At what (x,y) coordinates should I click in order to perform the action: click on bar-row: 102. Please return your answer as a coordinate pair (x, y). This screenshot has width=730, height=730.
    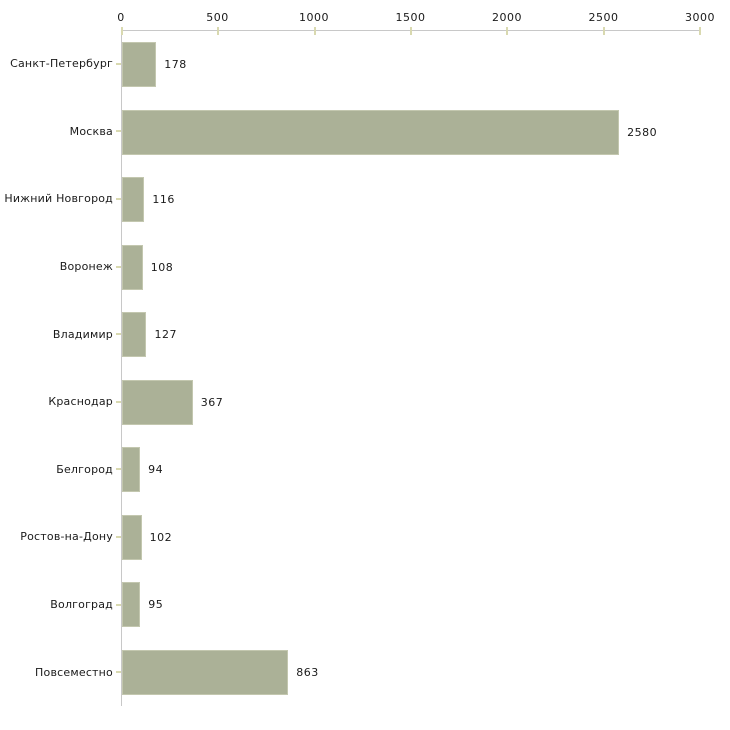
    Looking at the image, I should click on (411, 538).